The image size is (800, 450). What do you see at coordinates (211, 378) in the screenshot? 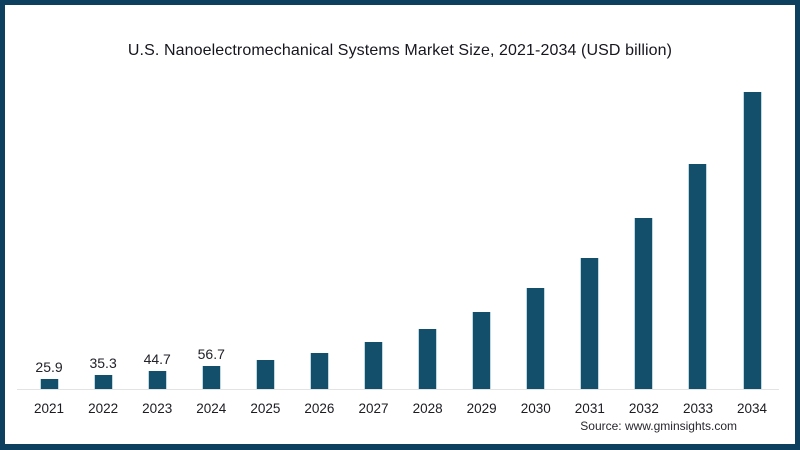
I see `bar-2024` at bounding box center [211, 378].